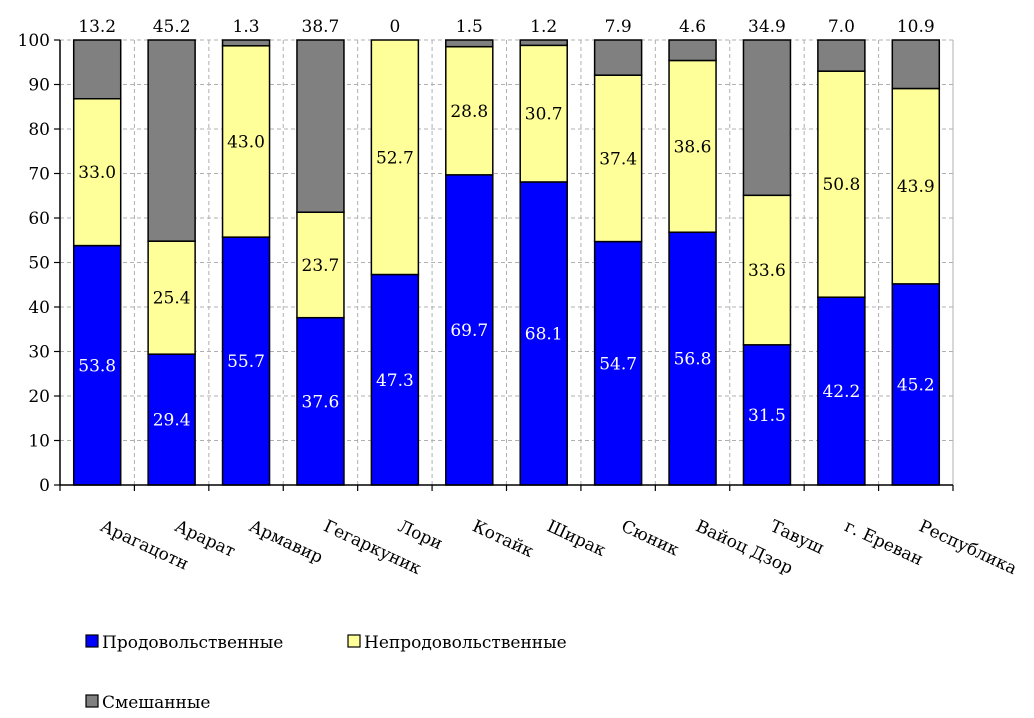 This screenshot has height=718, width=1034. What do you see at coordinates (39, 175) in the screenshot?
I see `y-tick-label: 70` at bounding box center [39, 175].